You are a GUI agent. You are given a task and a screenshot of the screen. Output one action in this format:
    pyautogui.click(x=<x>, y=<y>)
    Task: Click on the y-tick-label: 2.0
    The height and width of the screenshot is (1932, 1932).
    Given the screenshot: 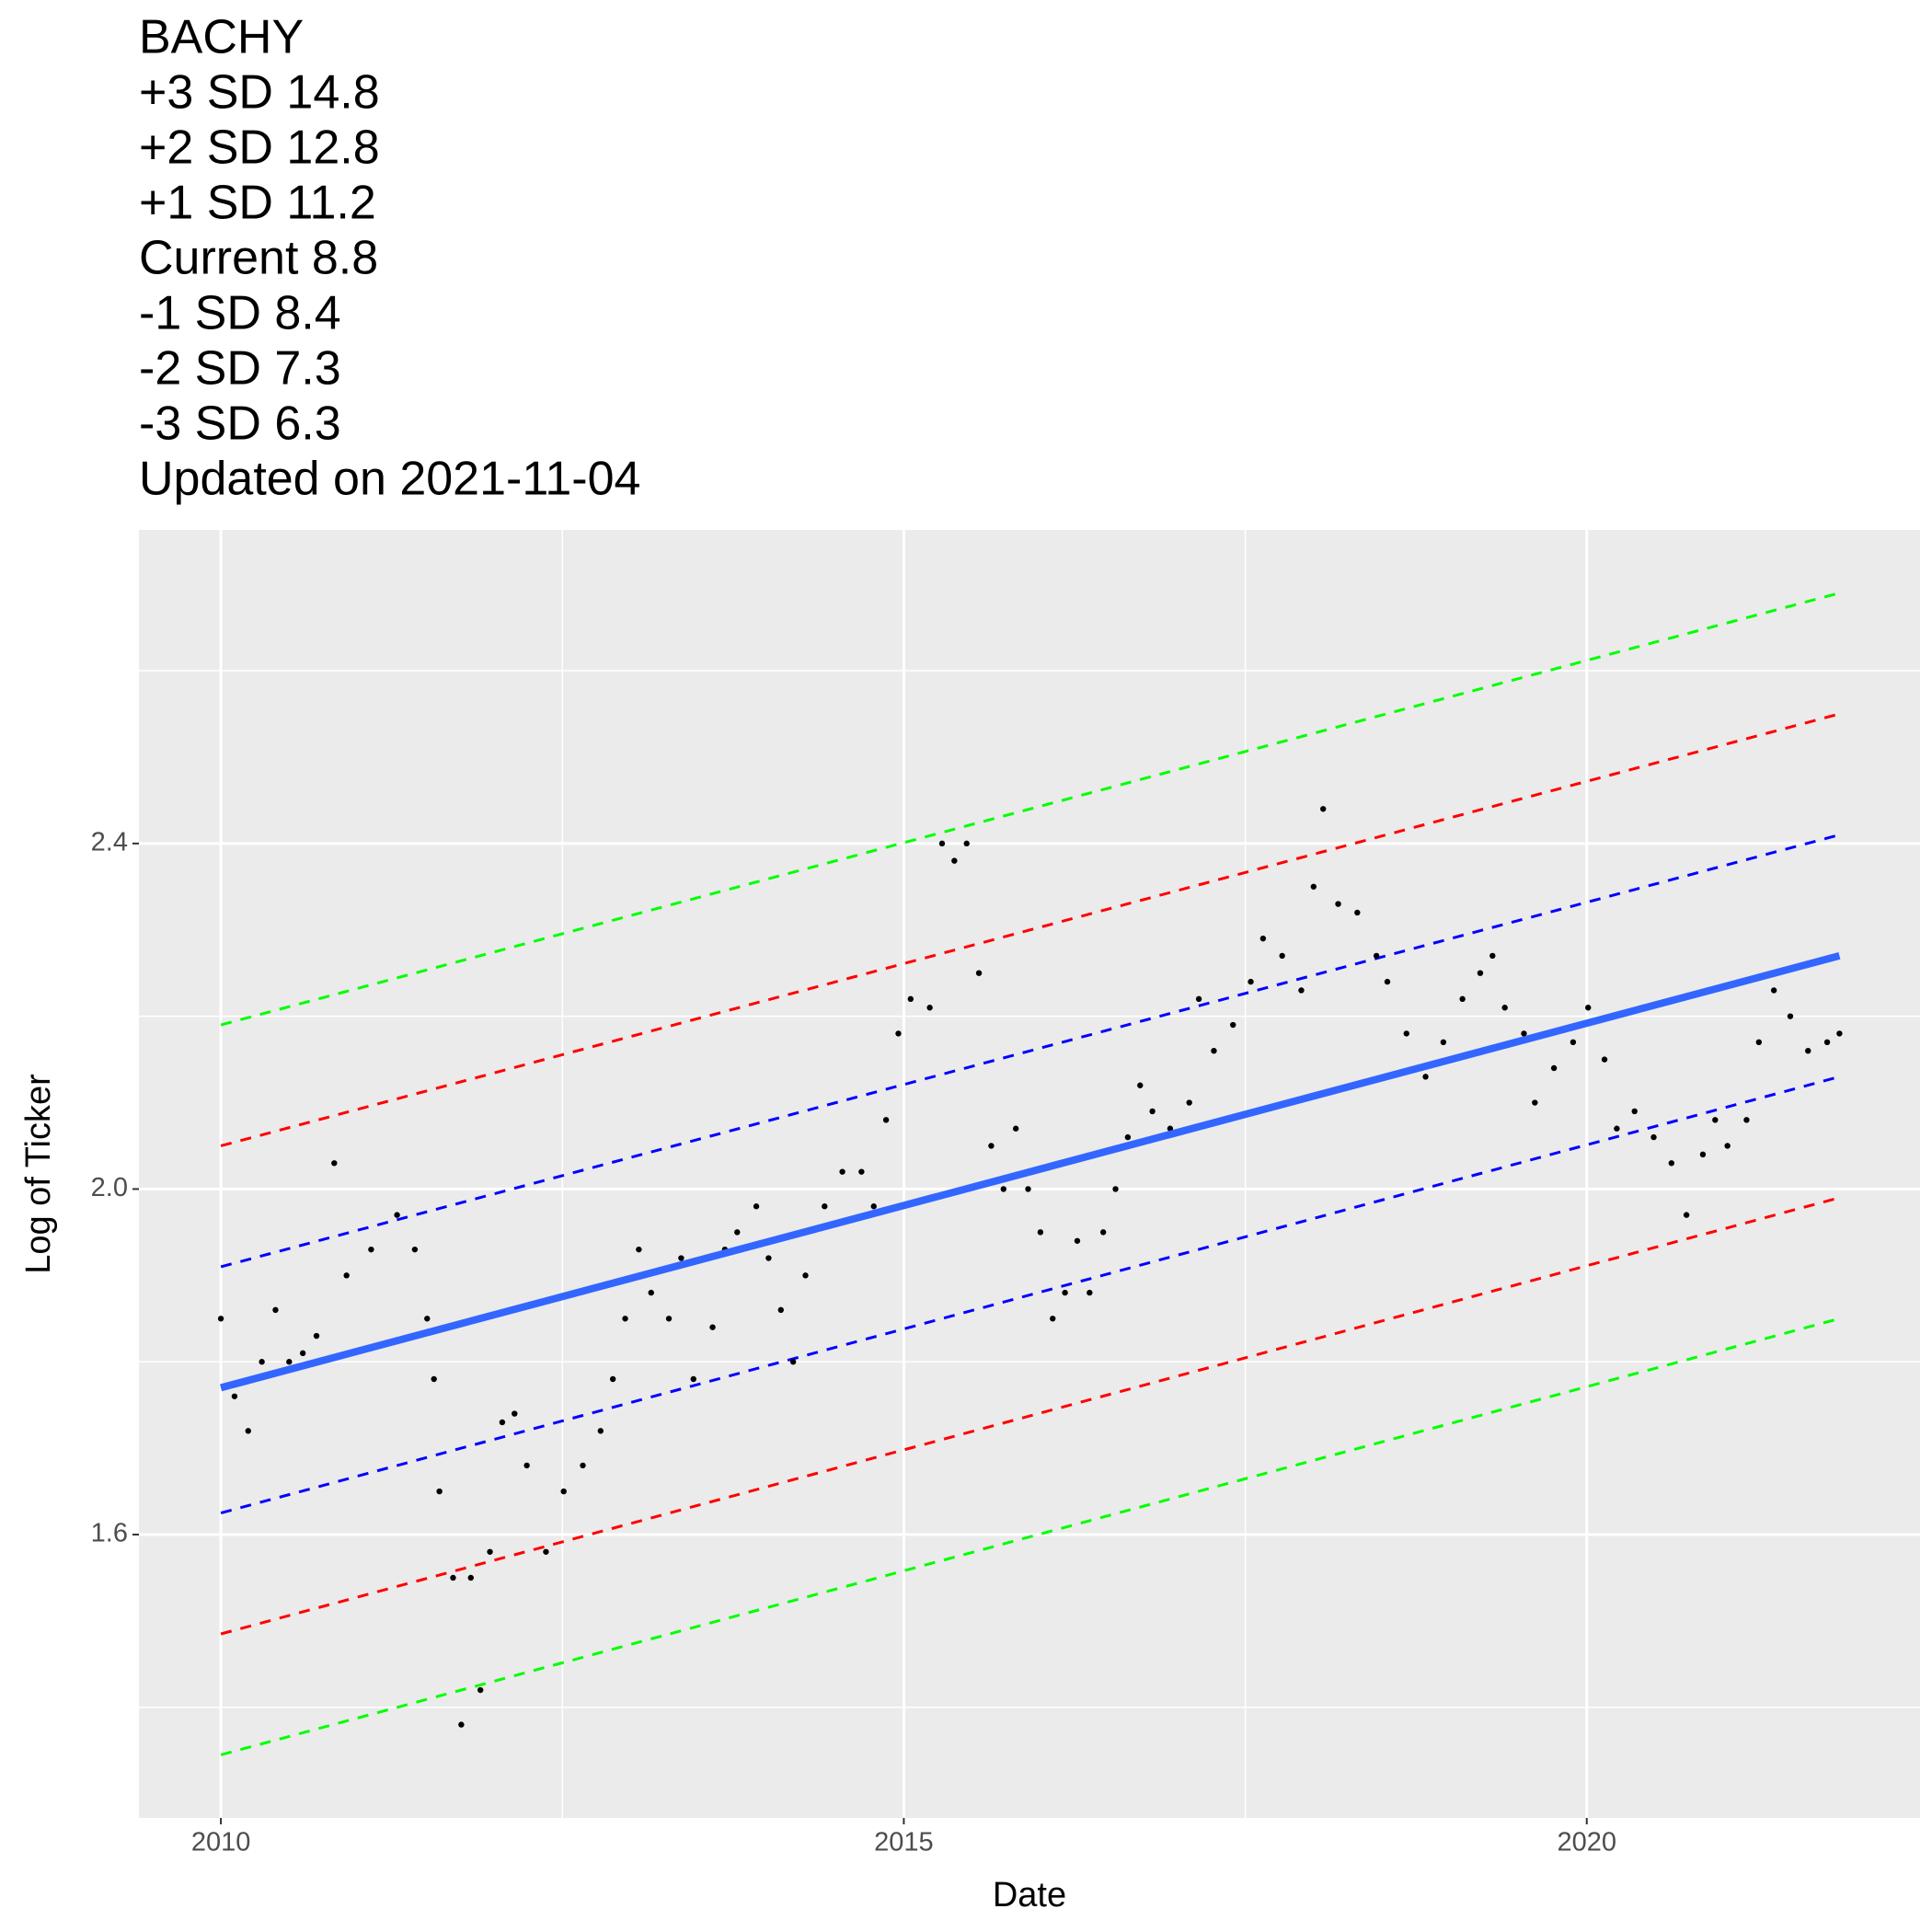 What is the action you would take?
    pyautogui.click(x=109, y=1187)
    